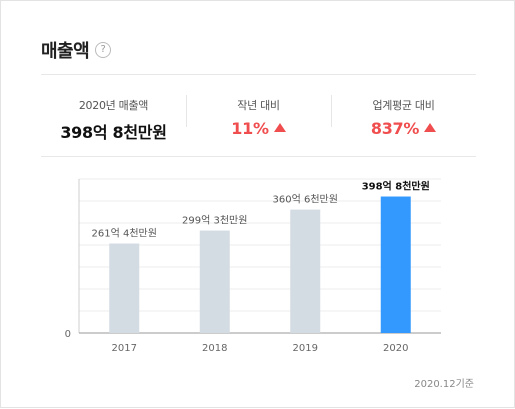  I want to click on summary-industry: 업계평균 대비 837%, so click(403, 118).